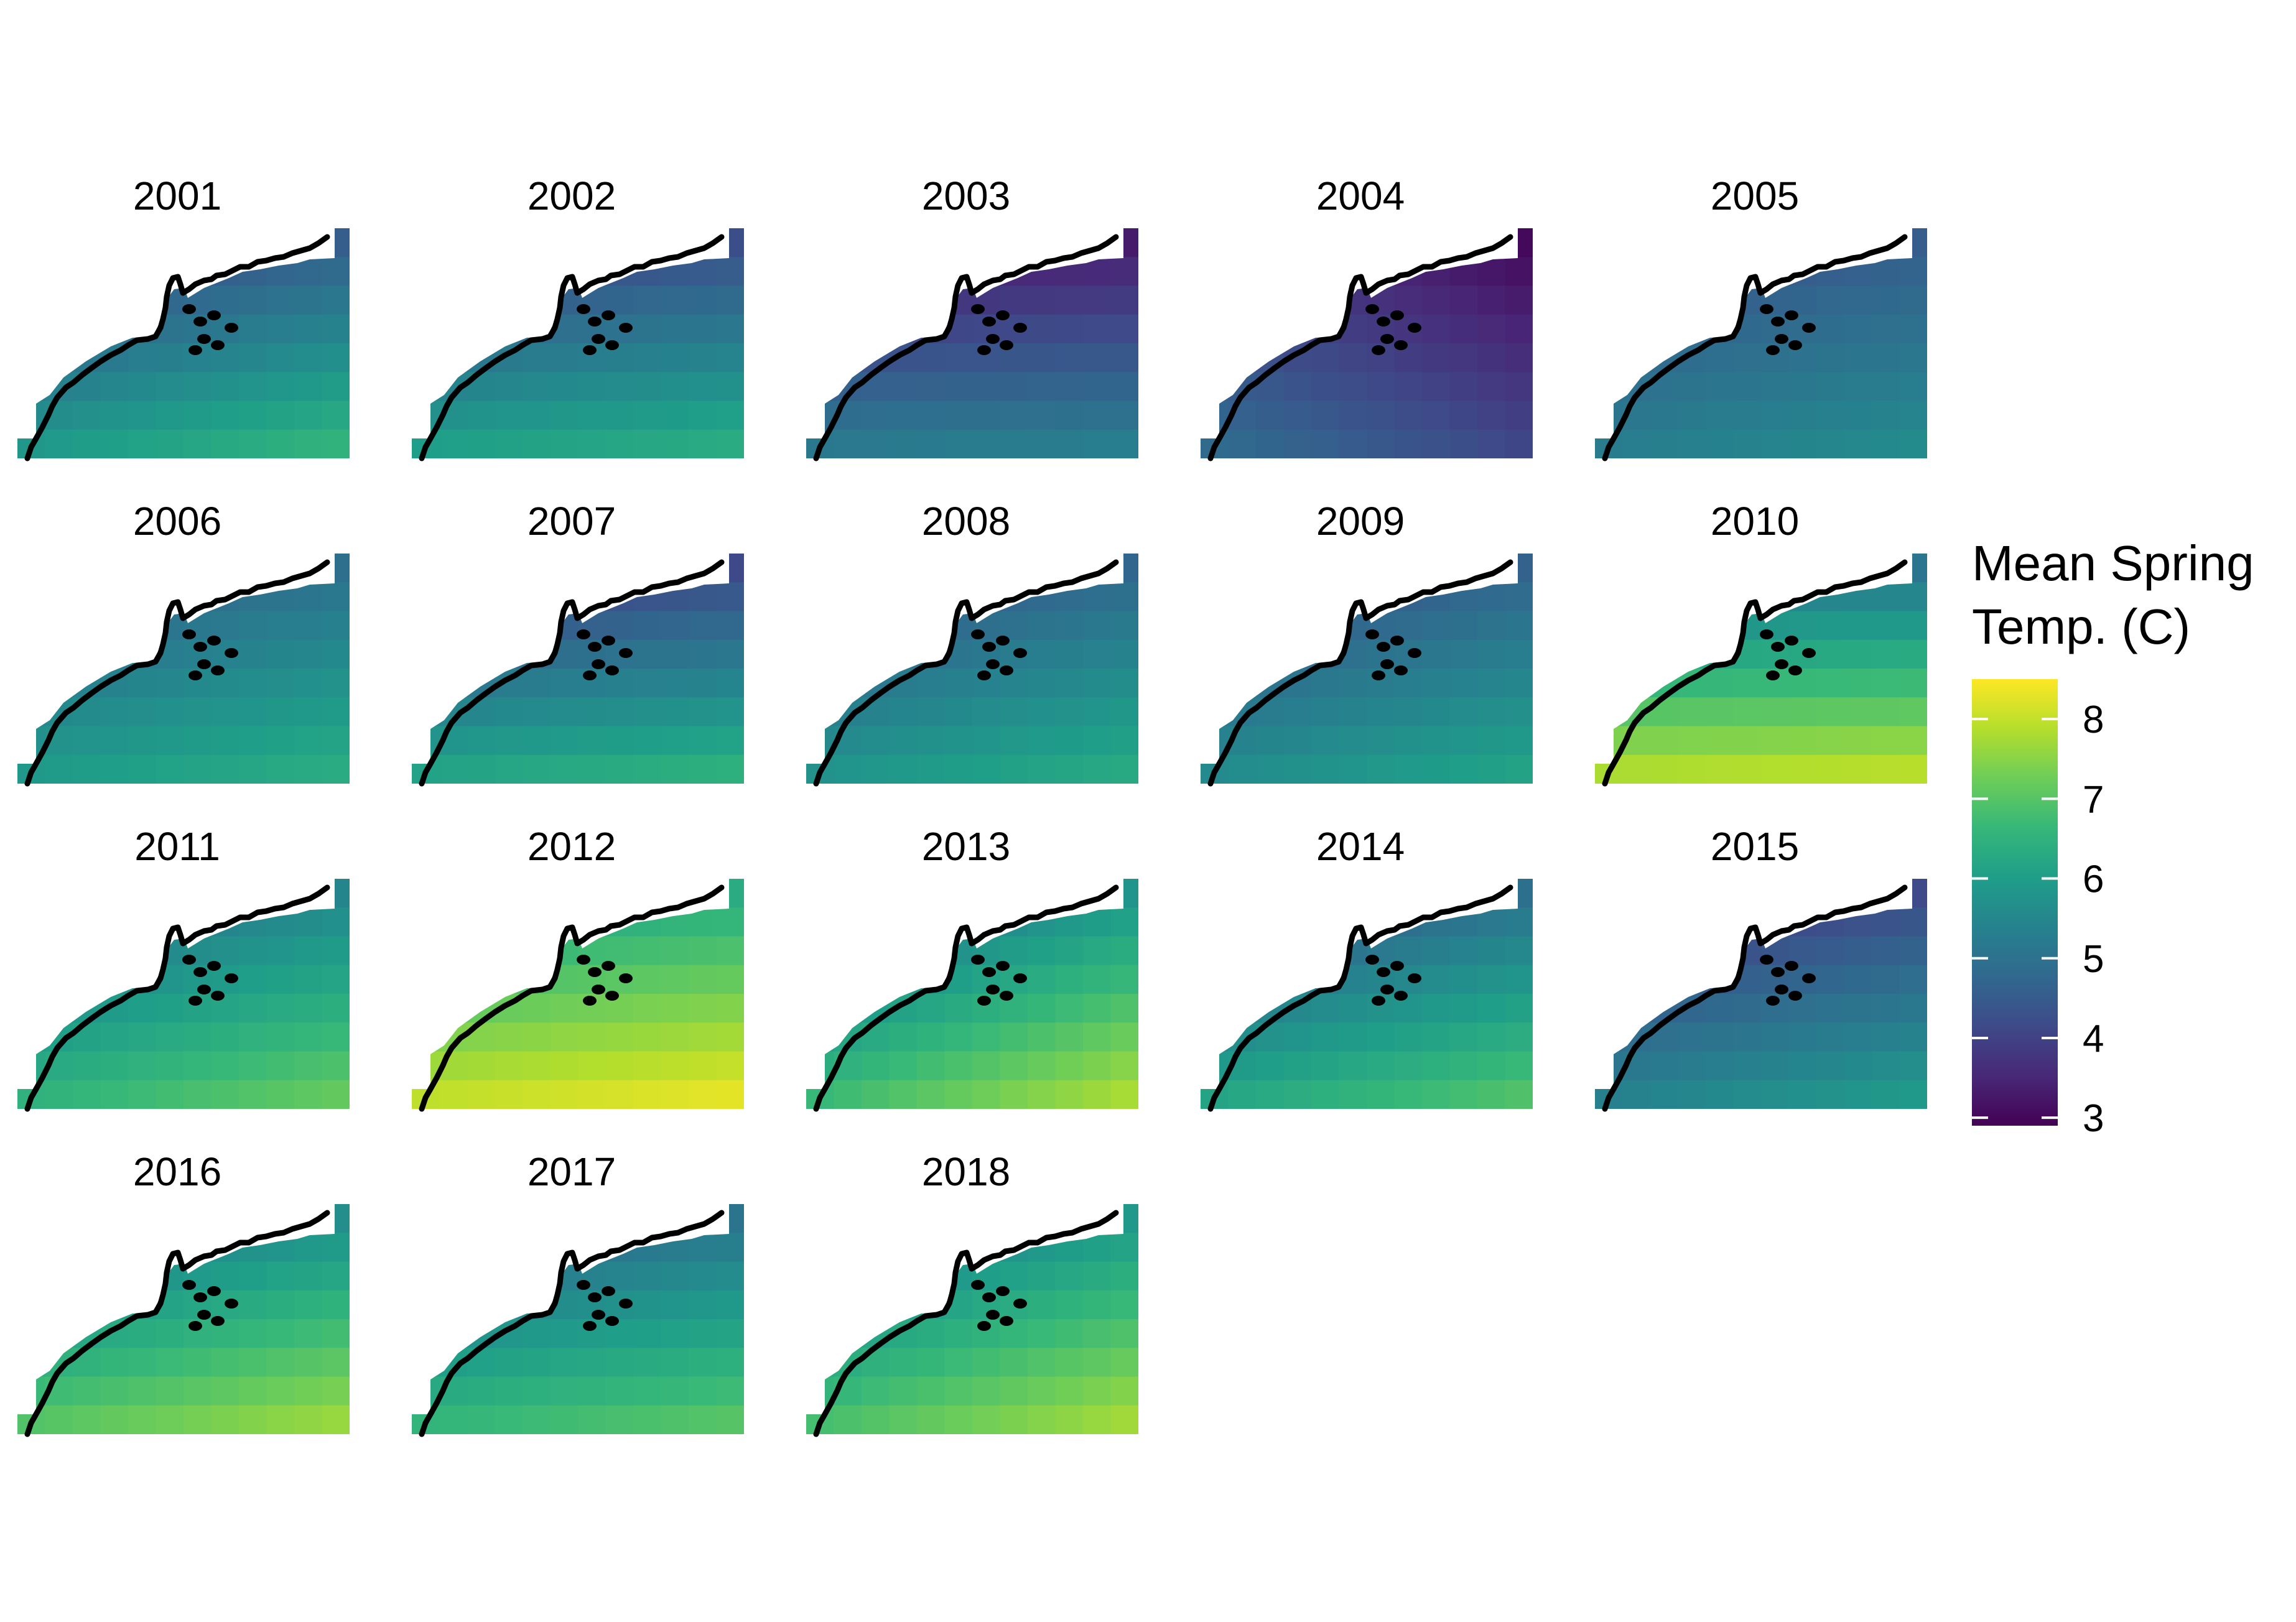 The height and width of the screenshot is (1622, 2296). Describe the element at coordinates (2093, 879) in the screenshot. I see `legend-tick-label: 6` at that location.